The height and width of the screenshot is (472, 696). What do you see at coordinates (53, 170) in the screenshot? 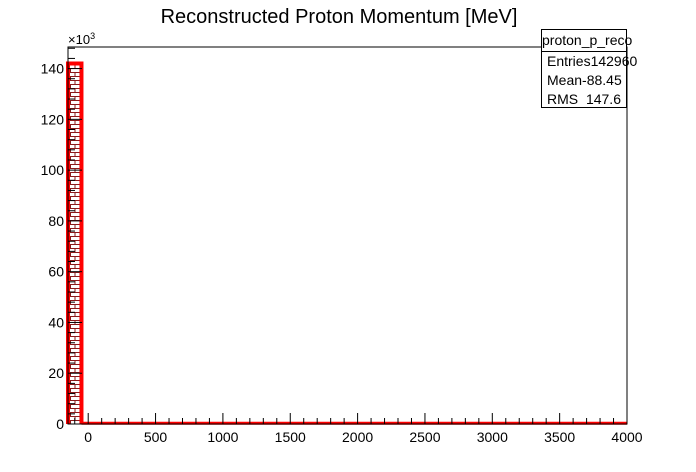
I see `y-tick-label: 100` at bounding box center [53, 170].